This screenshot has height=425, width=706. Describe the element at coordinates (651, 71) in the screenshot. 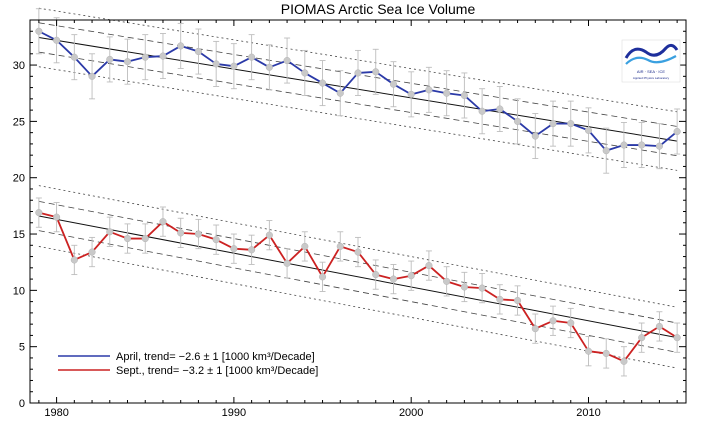

I see `logo-text: AIR · SEA · ICE` at that location.